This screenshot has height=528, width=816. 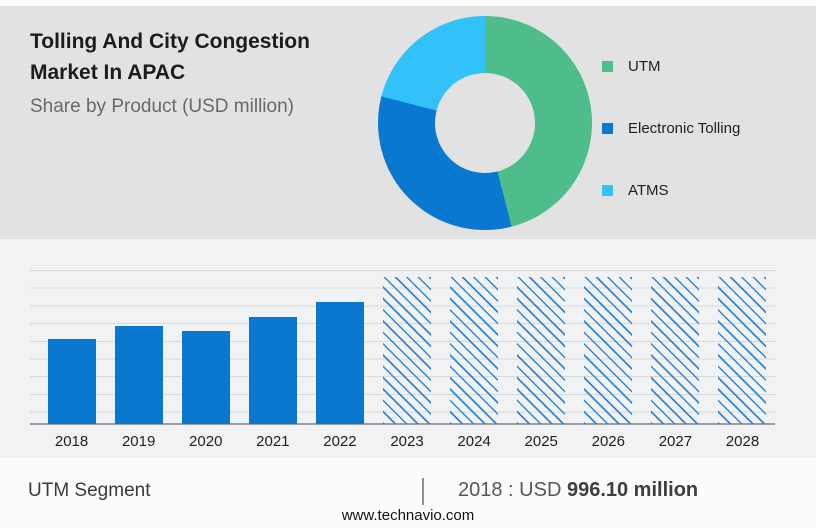 I want to click on website-url: www.technavio.com, so click(x=408, y=515).